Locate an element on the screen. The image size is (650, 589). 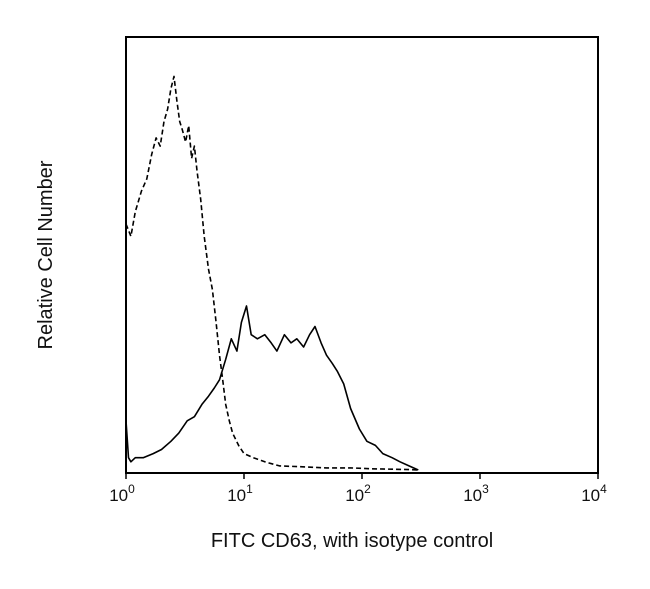
x-tick-label: 10⁰ is located at coordinates (122, 493).